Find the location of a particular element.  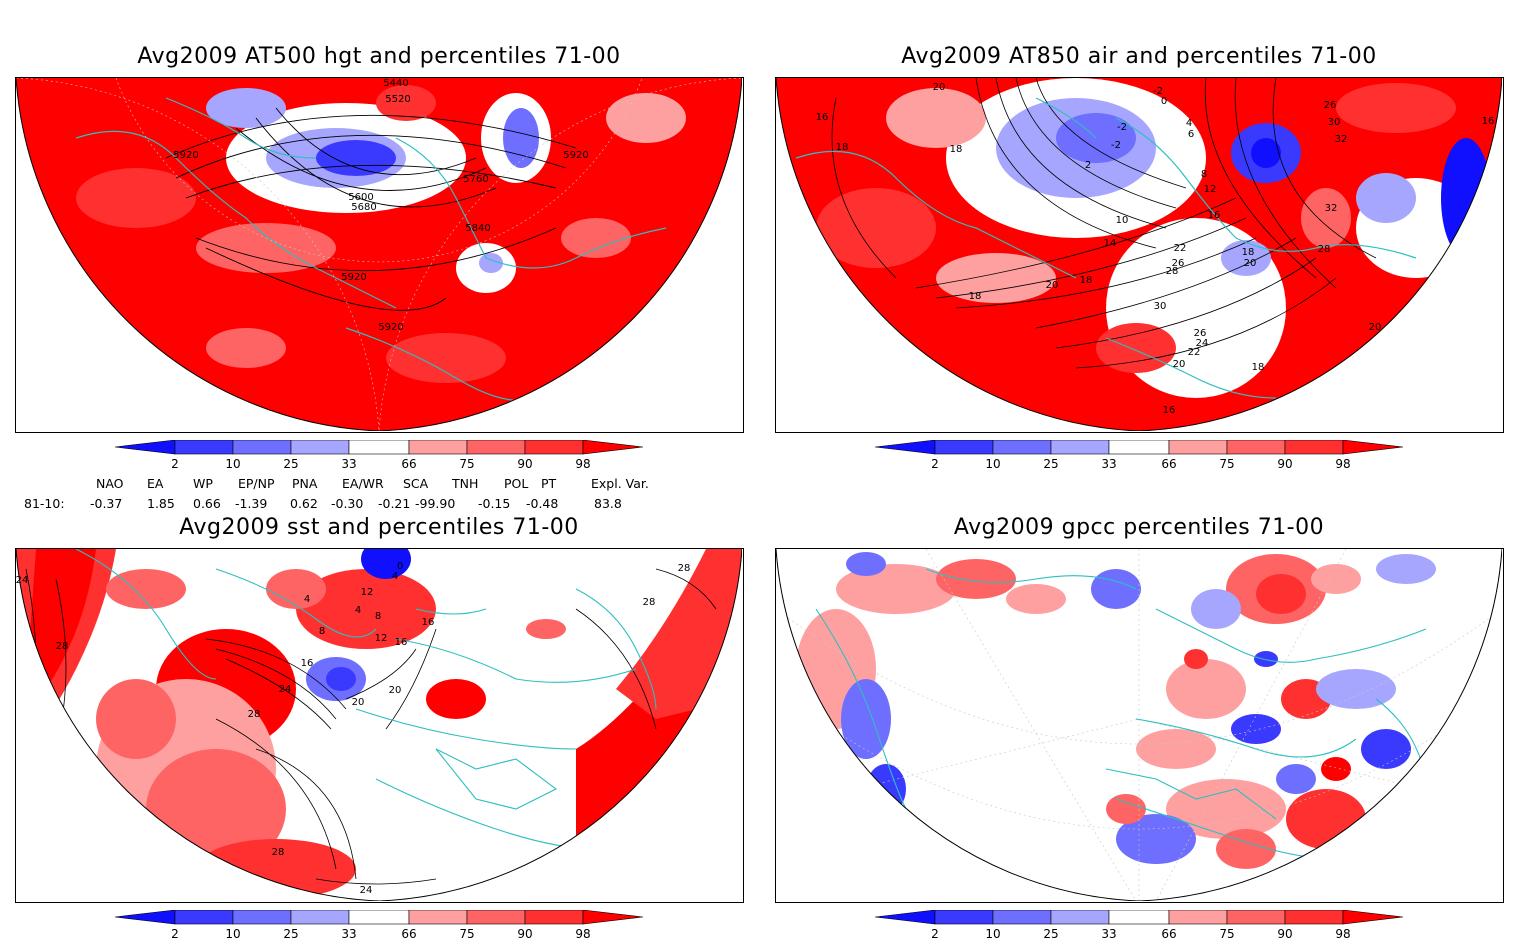

contour-label: 14 is located at coordinates (1110, 243).